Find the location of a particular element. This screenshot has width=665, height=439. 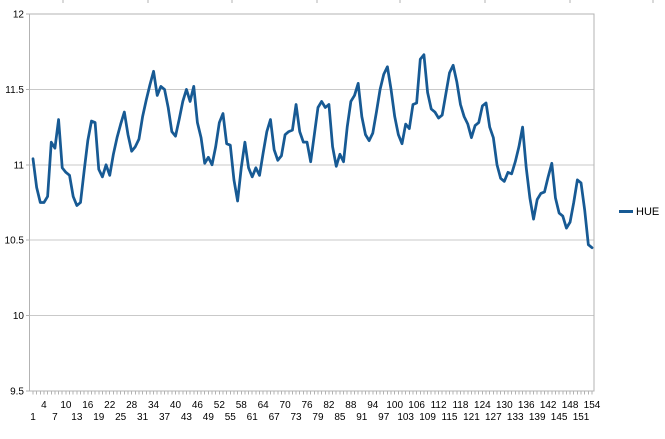

x-axis-label: 25 is located at coordinates (121, 417).